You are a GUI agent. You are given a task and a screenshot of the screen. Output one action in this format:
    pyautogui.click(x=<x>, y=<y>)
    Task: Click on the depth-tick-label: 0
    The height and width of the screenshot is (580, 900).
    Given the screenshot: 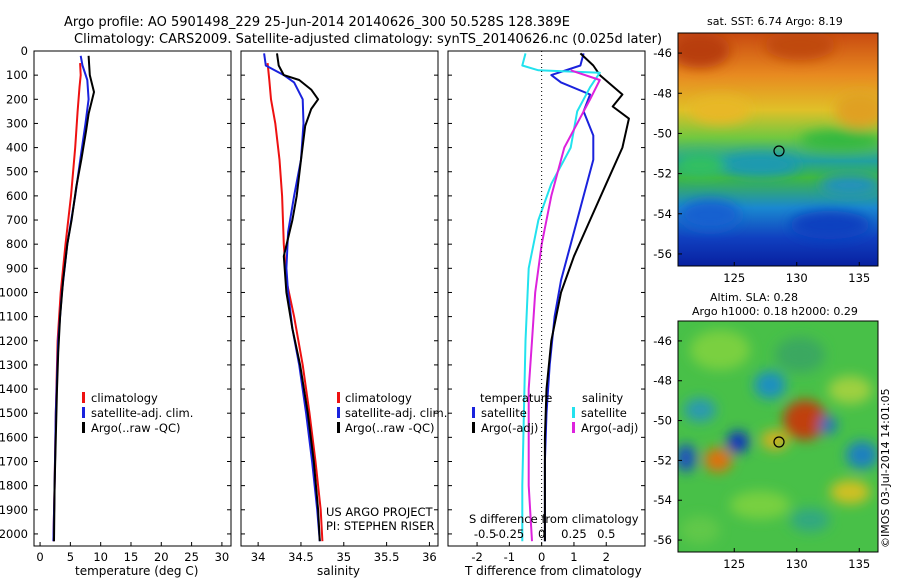 What is the action you would take?
    pyautogui.click(x=24, y=51)
    